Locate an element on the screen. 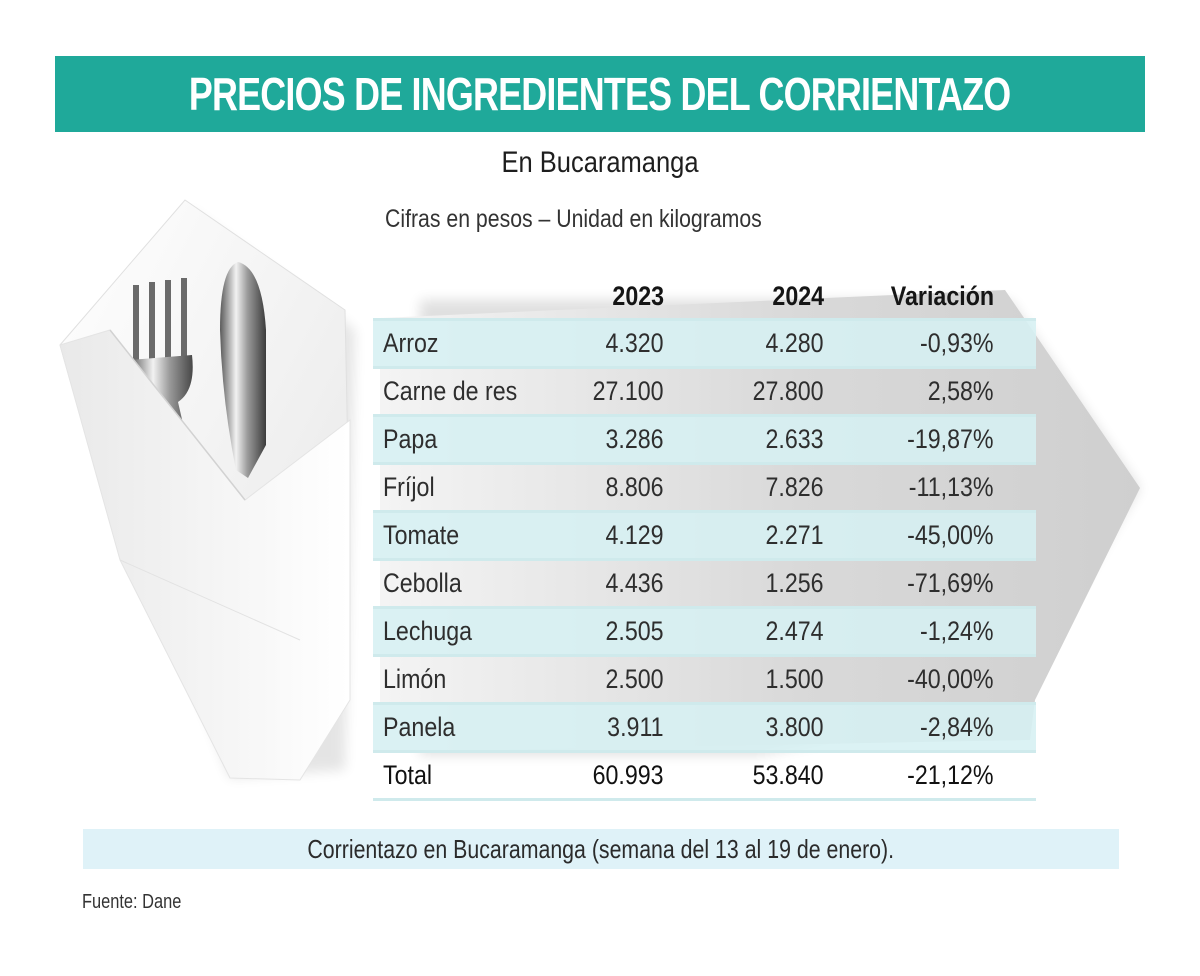 The height and width of the screenshot is (976, 1200). price-variation: -11,13% is located at coordinates (951, 487).